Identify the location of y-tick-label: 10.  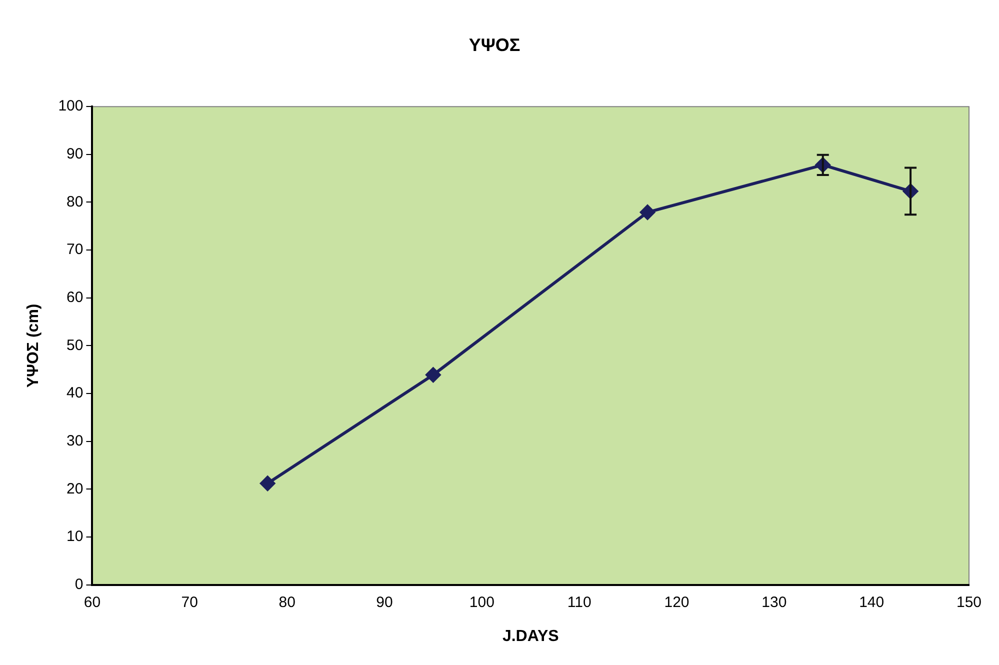
(75, 537).